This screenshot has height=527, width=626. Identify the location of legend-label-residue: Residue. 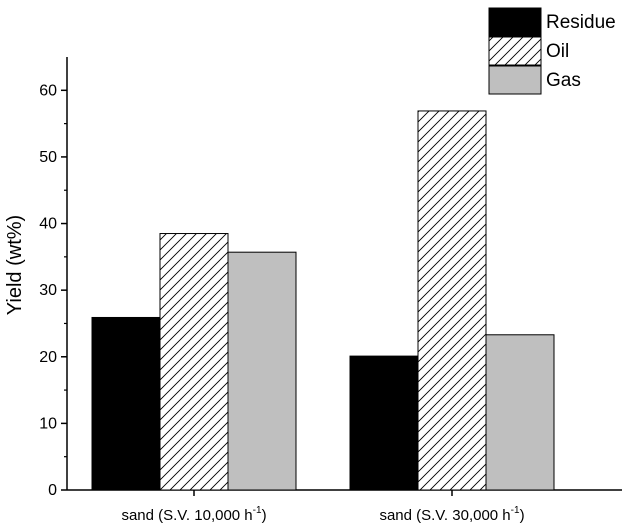
(581, 22).